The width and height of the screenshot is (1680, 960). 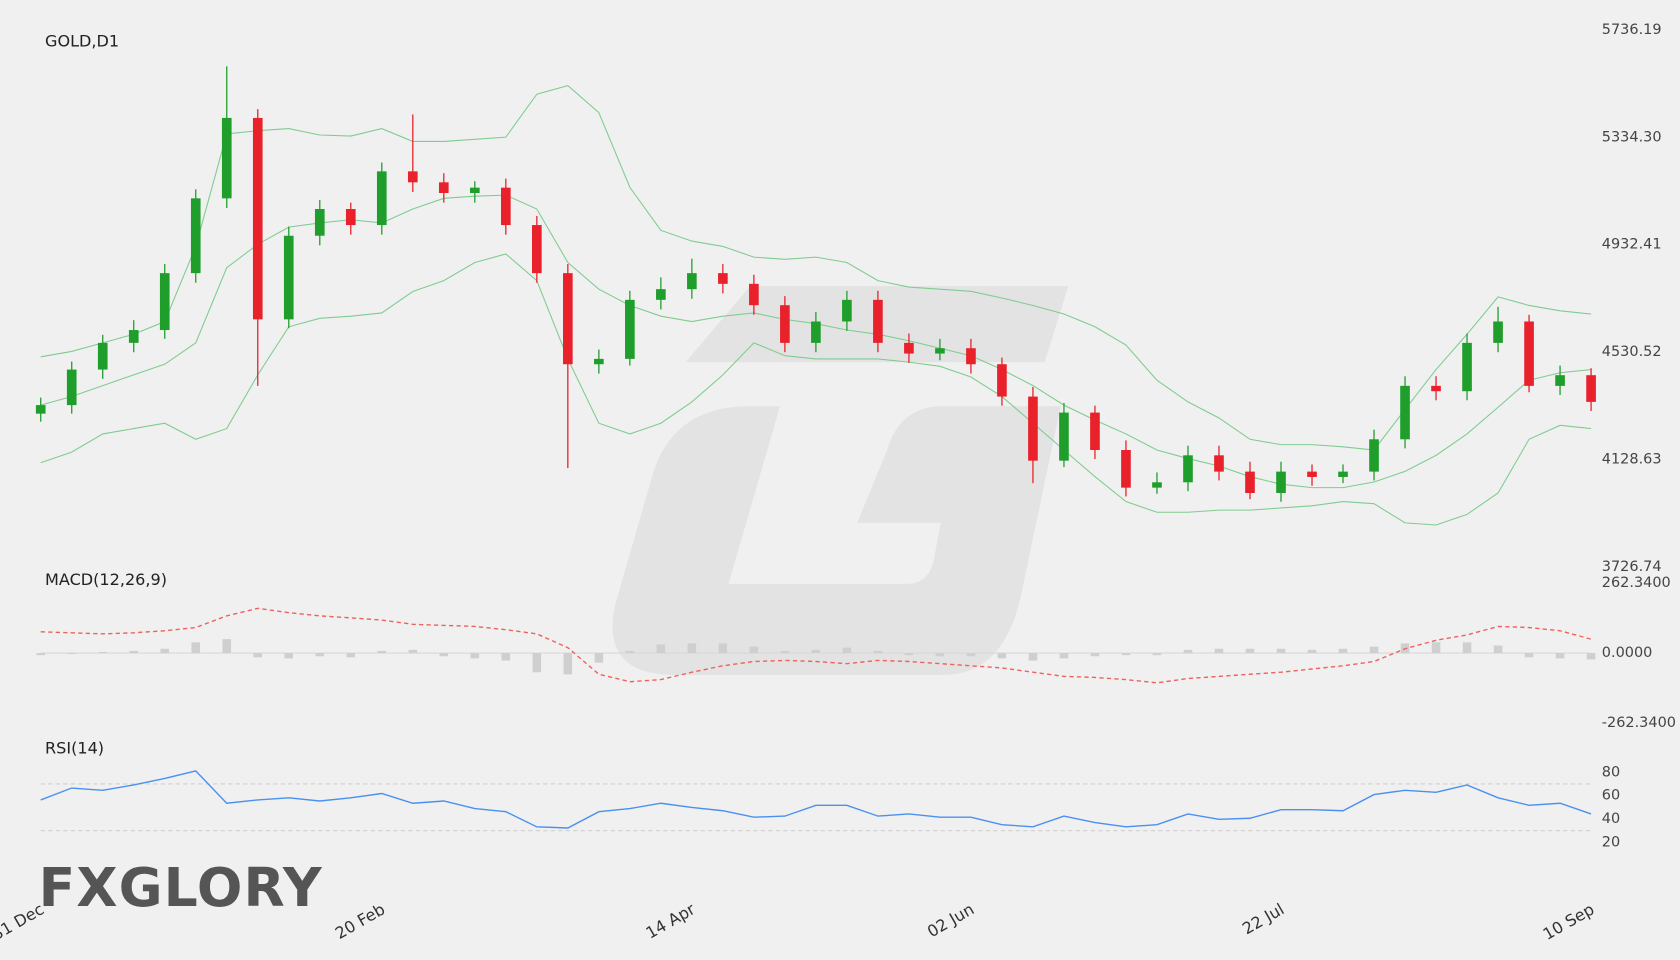 What do you see at coordinates (82, 40) in the screenshot?
I see `chart-title: GOLD,D1` at bounding box center [82, 40].